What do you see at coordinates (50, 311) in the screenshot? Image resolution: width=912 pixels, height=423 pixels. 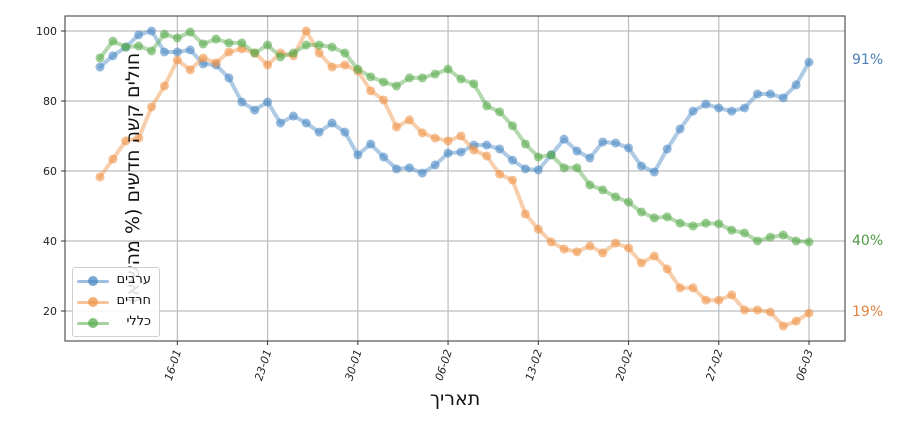 I see `svg-text: 20` at bounding box center [50, 311].